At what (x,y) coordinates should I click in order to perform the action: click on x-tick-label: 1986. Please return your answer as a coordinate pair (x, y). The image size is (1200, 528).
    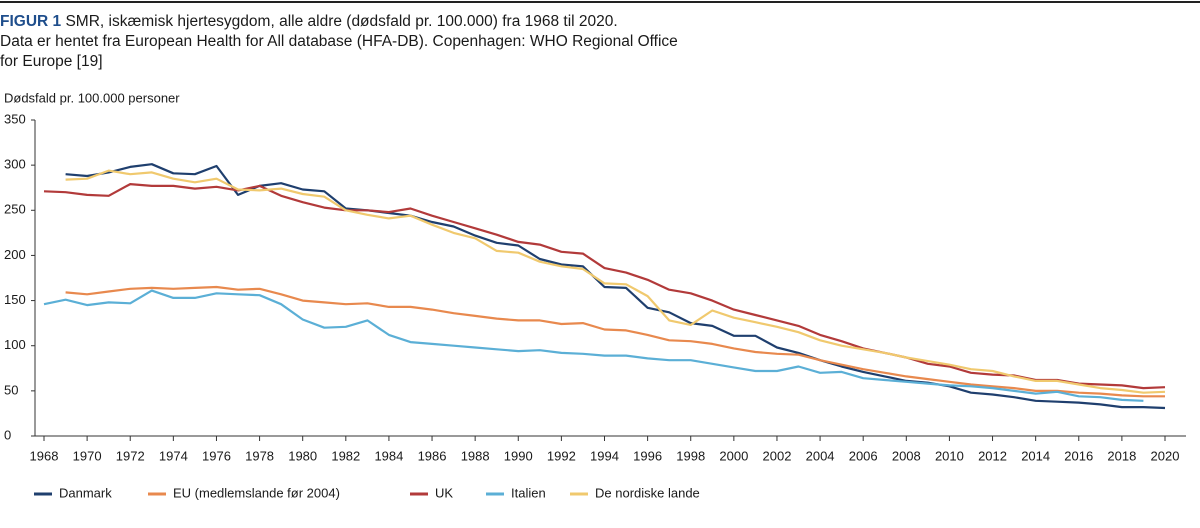
    Looking at the image, I should click on (432, 455).